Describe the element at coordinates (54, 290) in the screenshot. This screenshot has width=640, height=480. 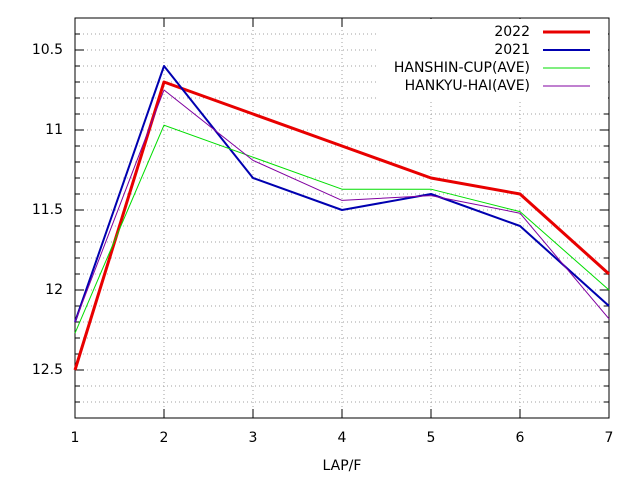
I see `y-tick-label: 12` at that location.